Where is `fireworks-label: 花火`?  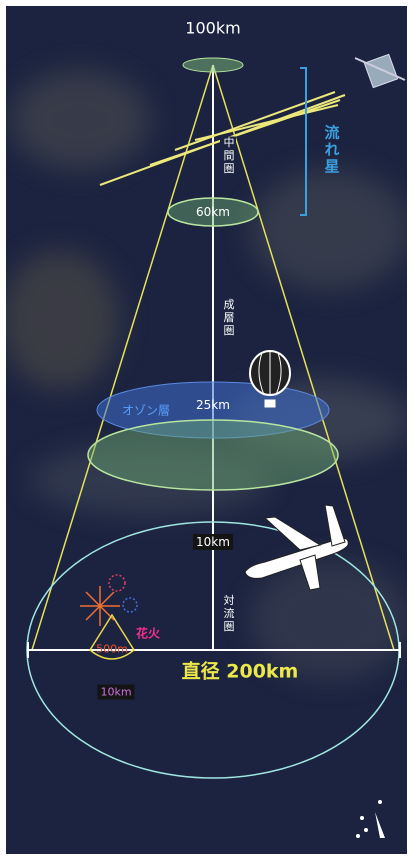 fireworks-label: 花火 is located at coordinates (148, 633).